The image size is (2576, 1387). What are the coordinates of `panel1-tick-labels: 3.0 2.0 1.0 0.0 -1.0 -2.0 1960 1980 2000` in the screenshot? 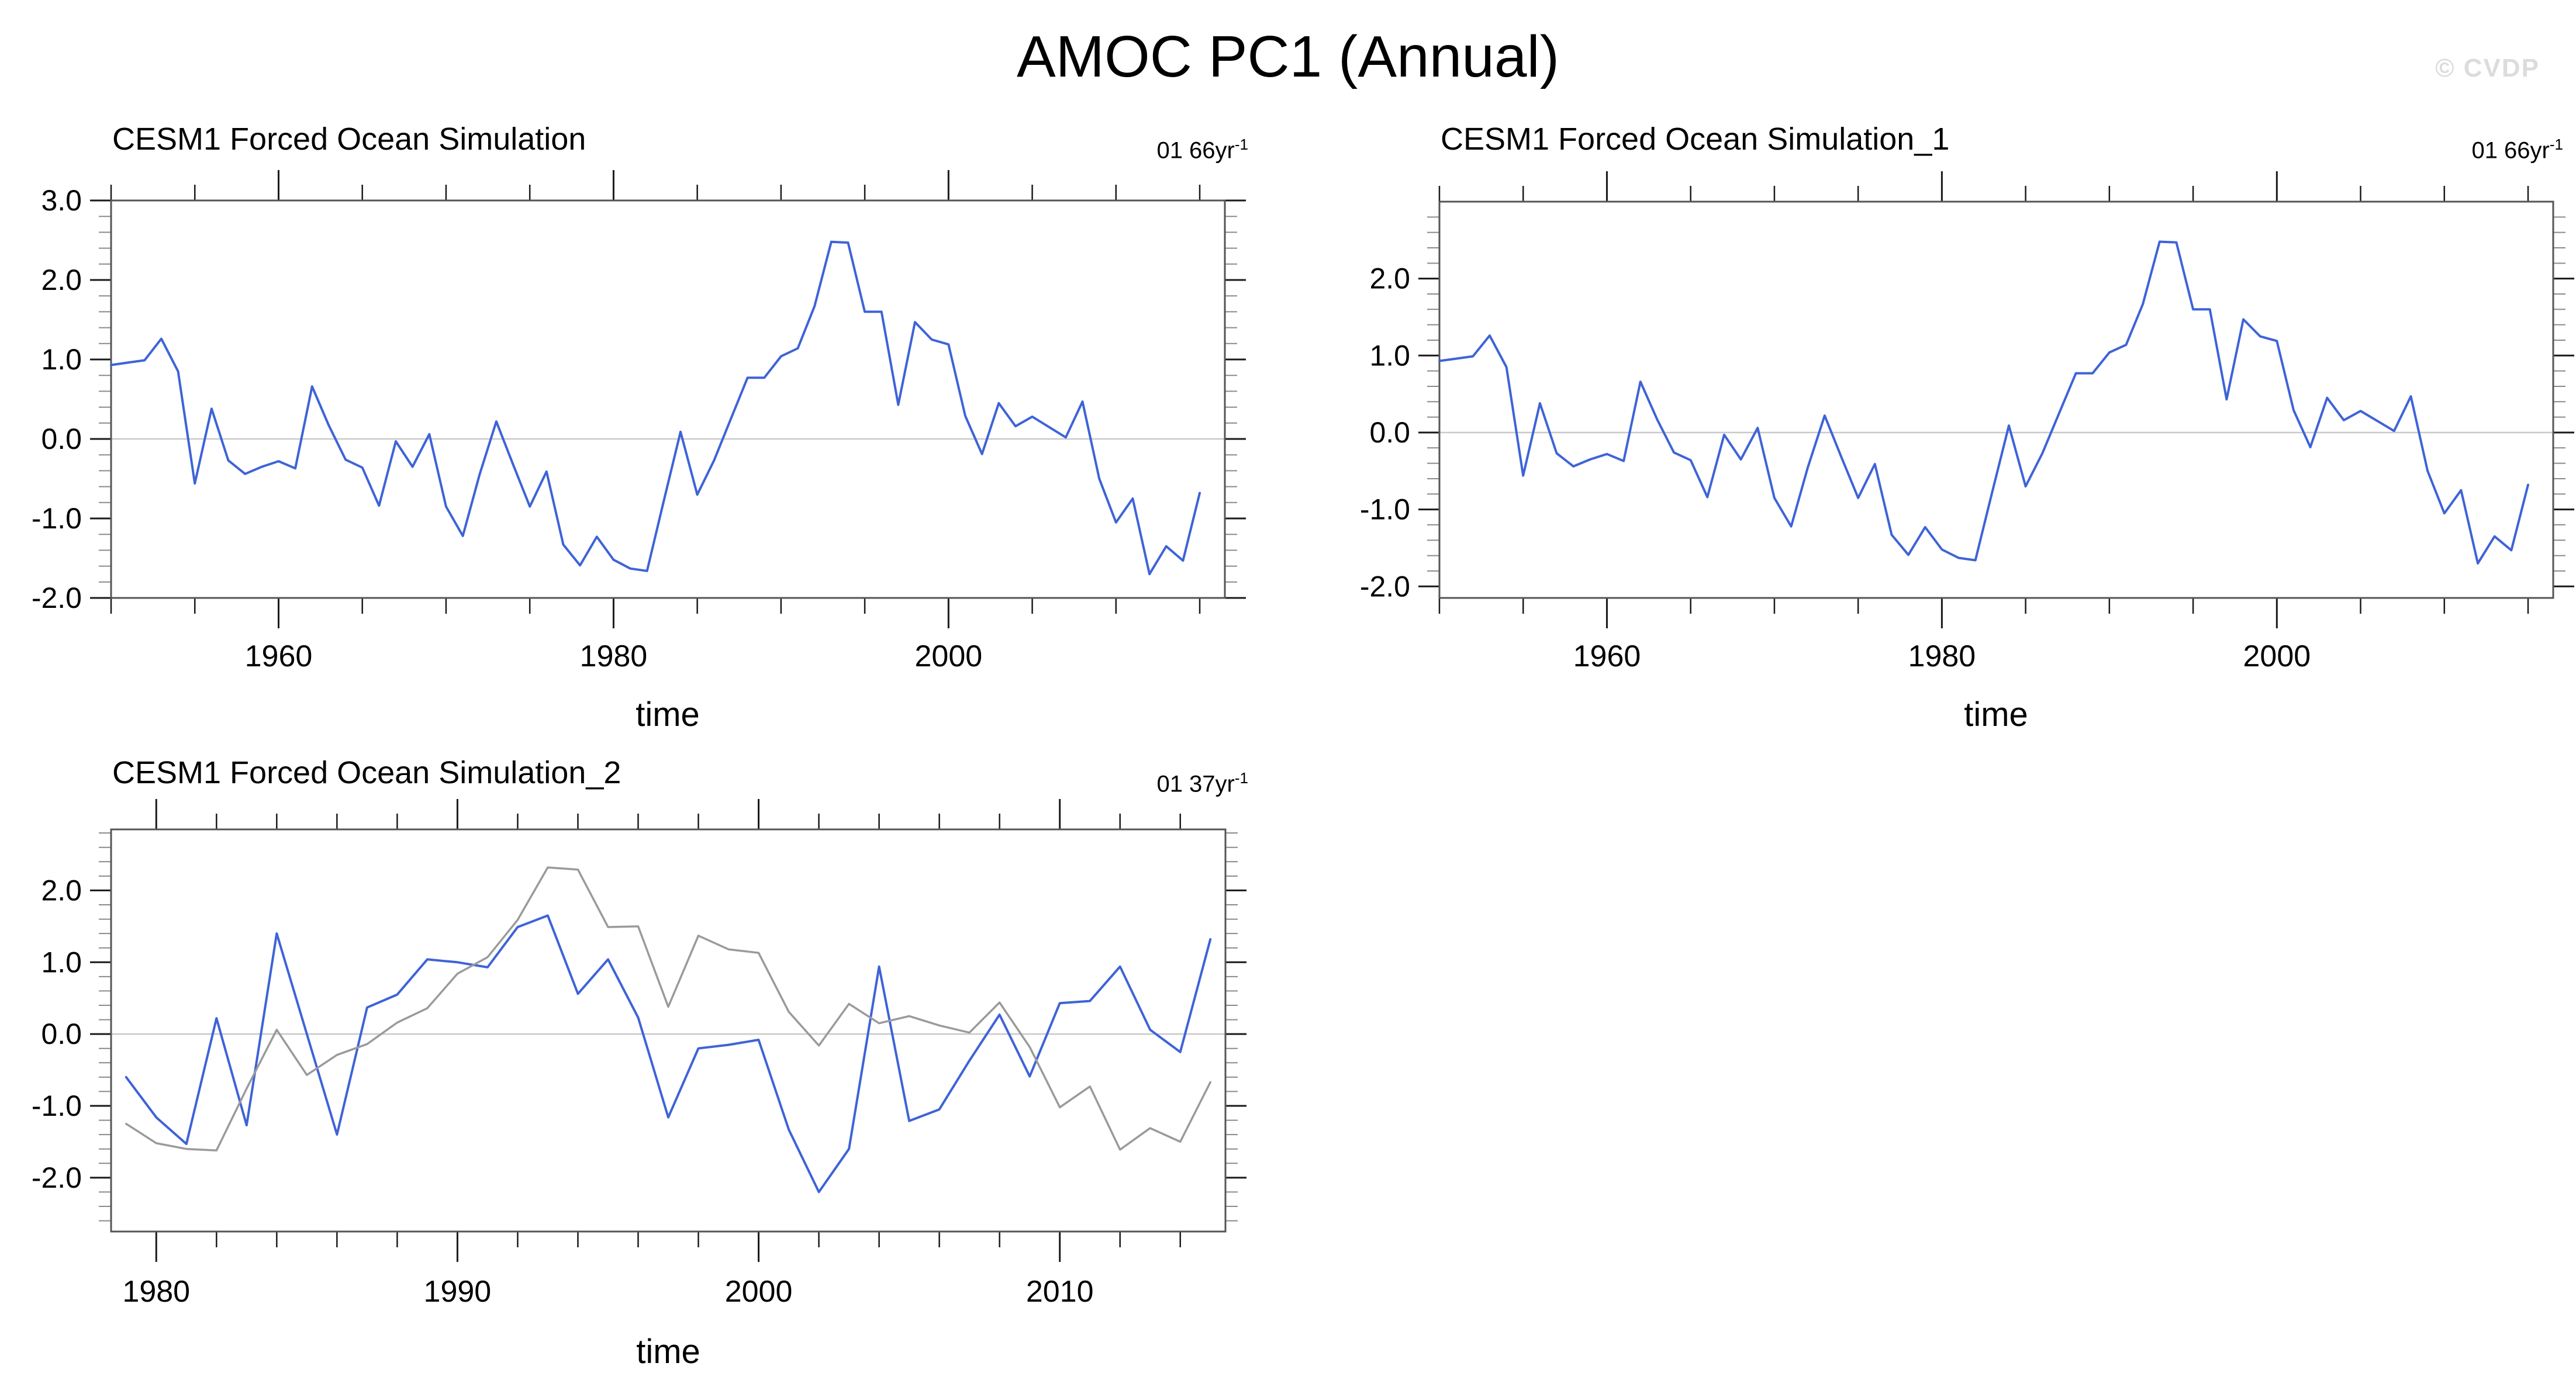 It's located at (507, 428).